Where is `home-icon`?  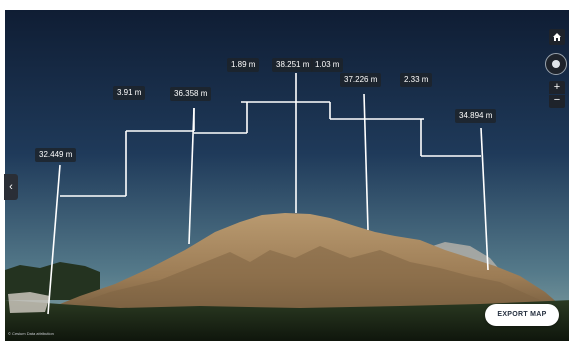
home-icon is located at coordinates (557, 37).